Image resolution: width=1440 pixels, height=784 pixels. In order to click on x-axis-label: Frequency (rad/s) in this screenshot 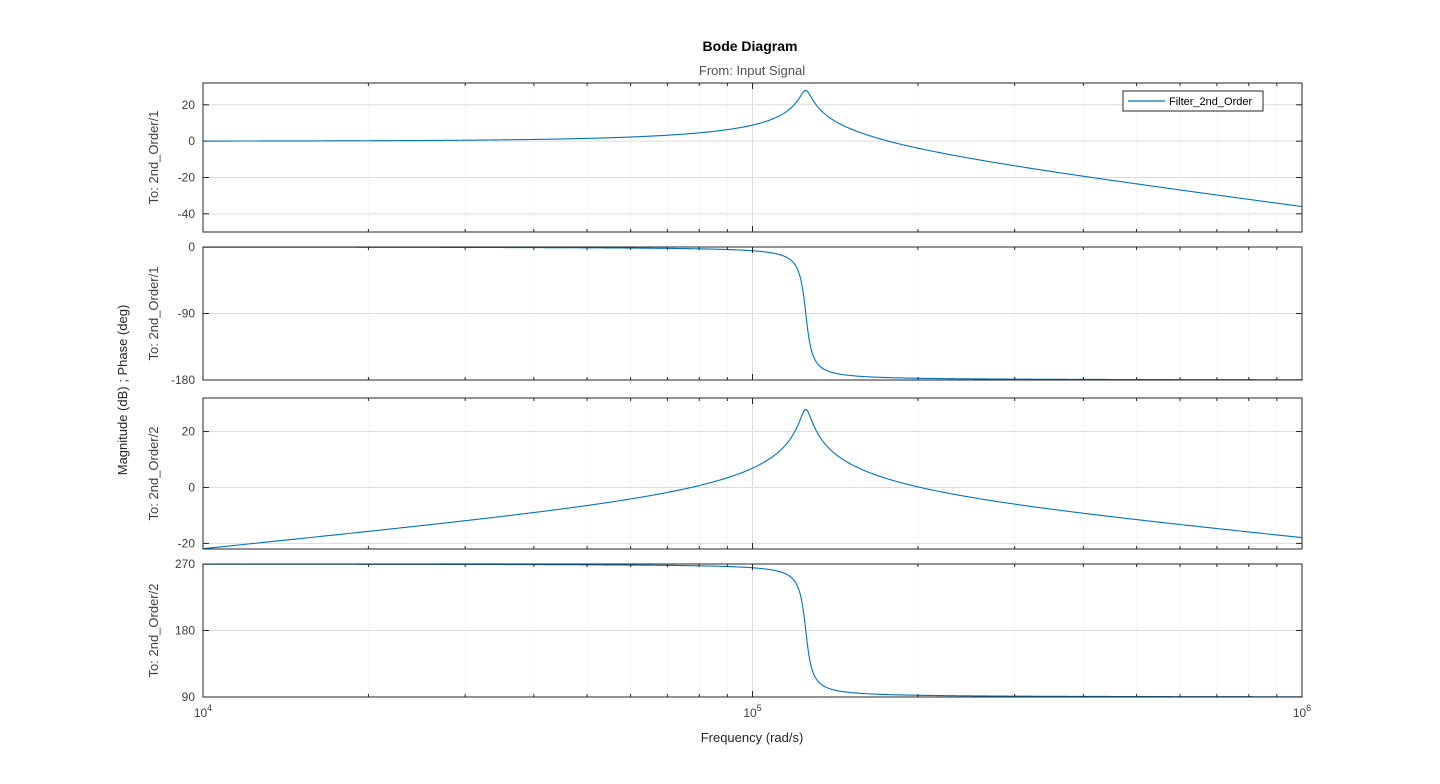, I will do `click(752, 737)`.